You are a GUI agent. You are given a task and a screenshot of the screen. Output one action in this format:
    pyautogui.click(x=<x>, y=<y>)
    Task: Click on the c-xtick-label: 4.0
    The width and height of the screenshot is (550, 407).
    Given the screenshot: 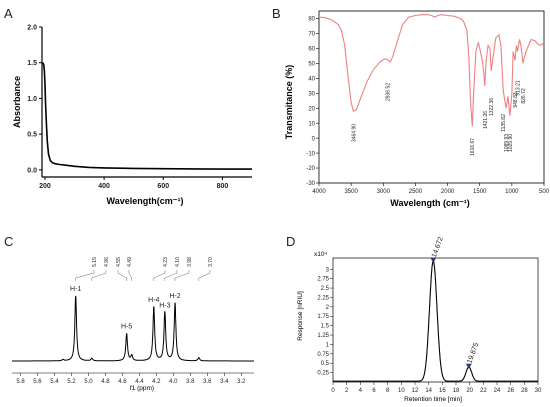 What is the action you would take?
    pyautogui.click(x=173, y=382)
    